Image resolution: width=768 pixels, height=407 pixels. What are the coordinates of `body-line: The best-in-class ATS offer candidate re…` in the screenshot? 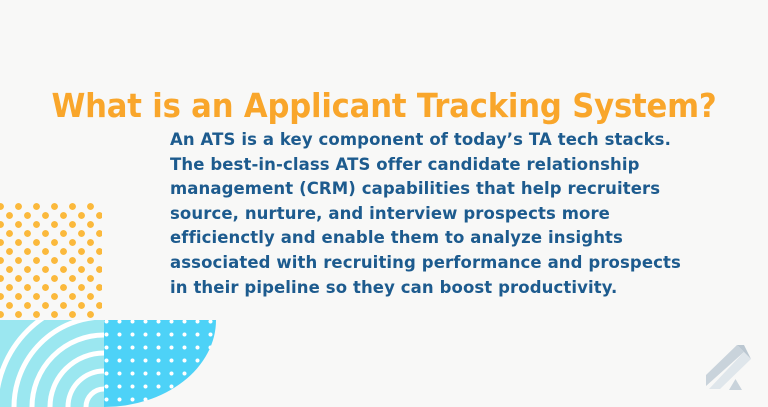 It's located at (405, 164).